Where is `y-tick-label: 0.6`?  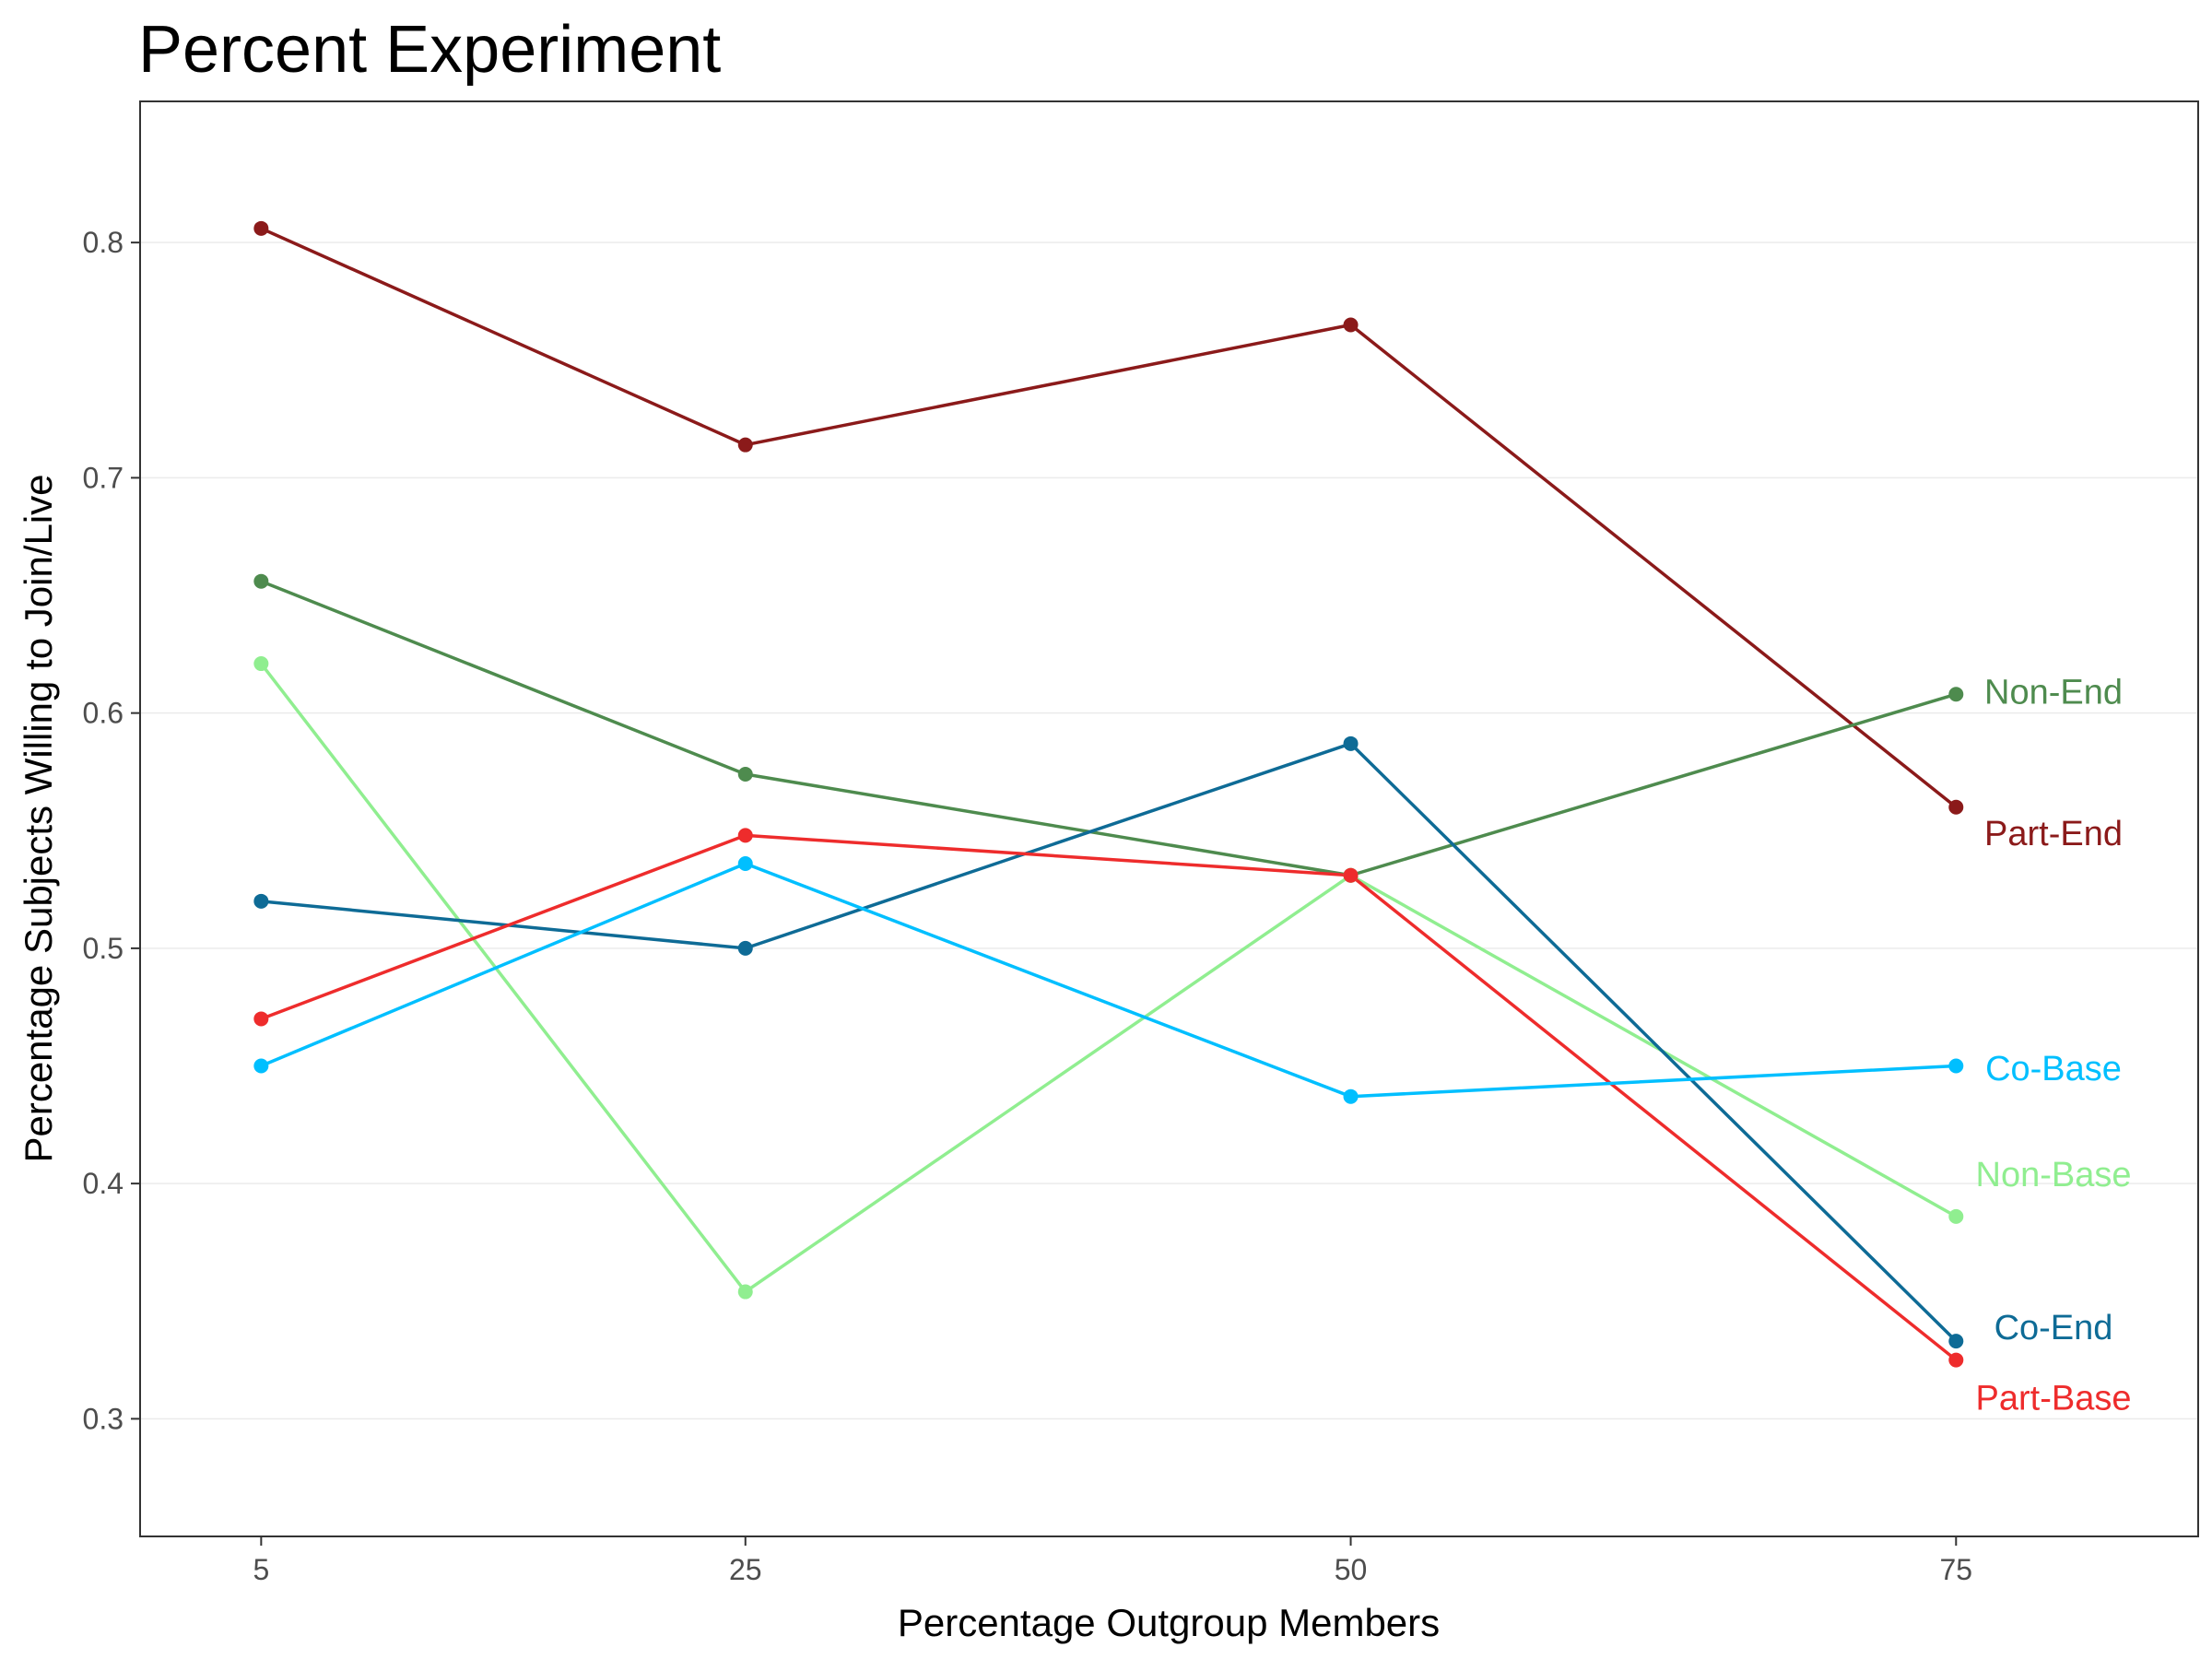
y-tick-label: 0.6 is located at coordinates (103, 713).